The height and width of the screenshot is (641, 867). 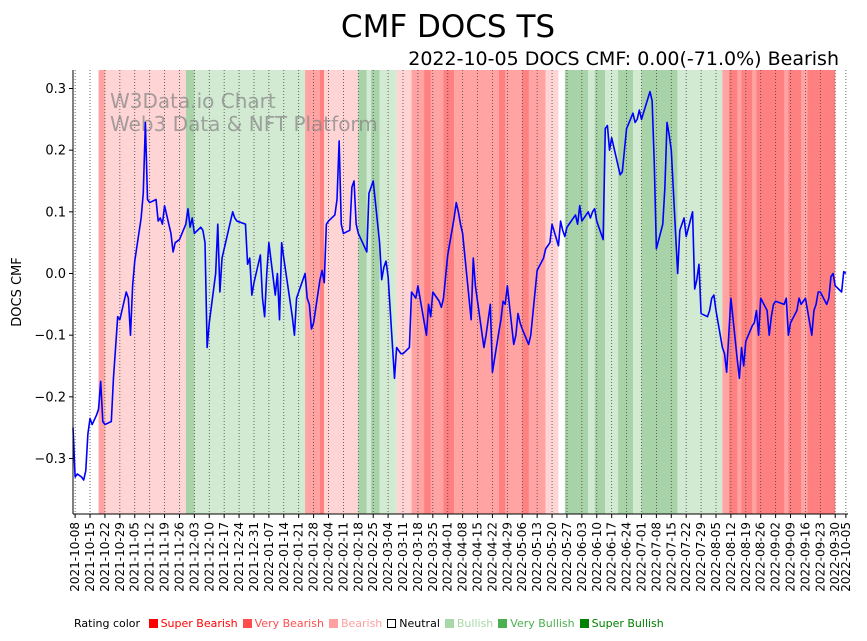 I want to click on x-tick-label: 2021-12-17, so click(x=224, y=557).